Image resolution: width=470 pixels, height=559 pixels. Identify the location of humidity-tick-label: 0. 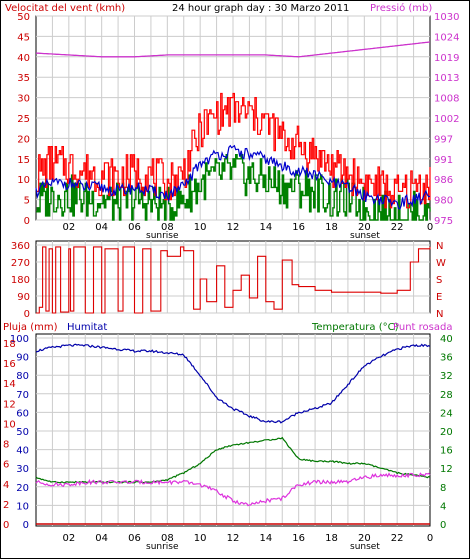
(26, 525).